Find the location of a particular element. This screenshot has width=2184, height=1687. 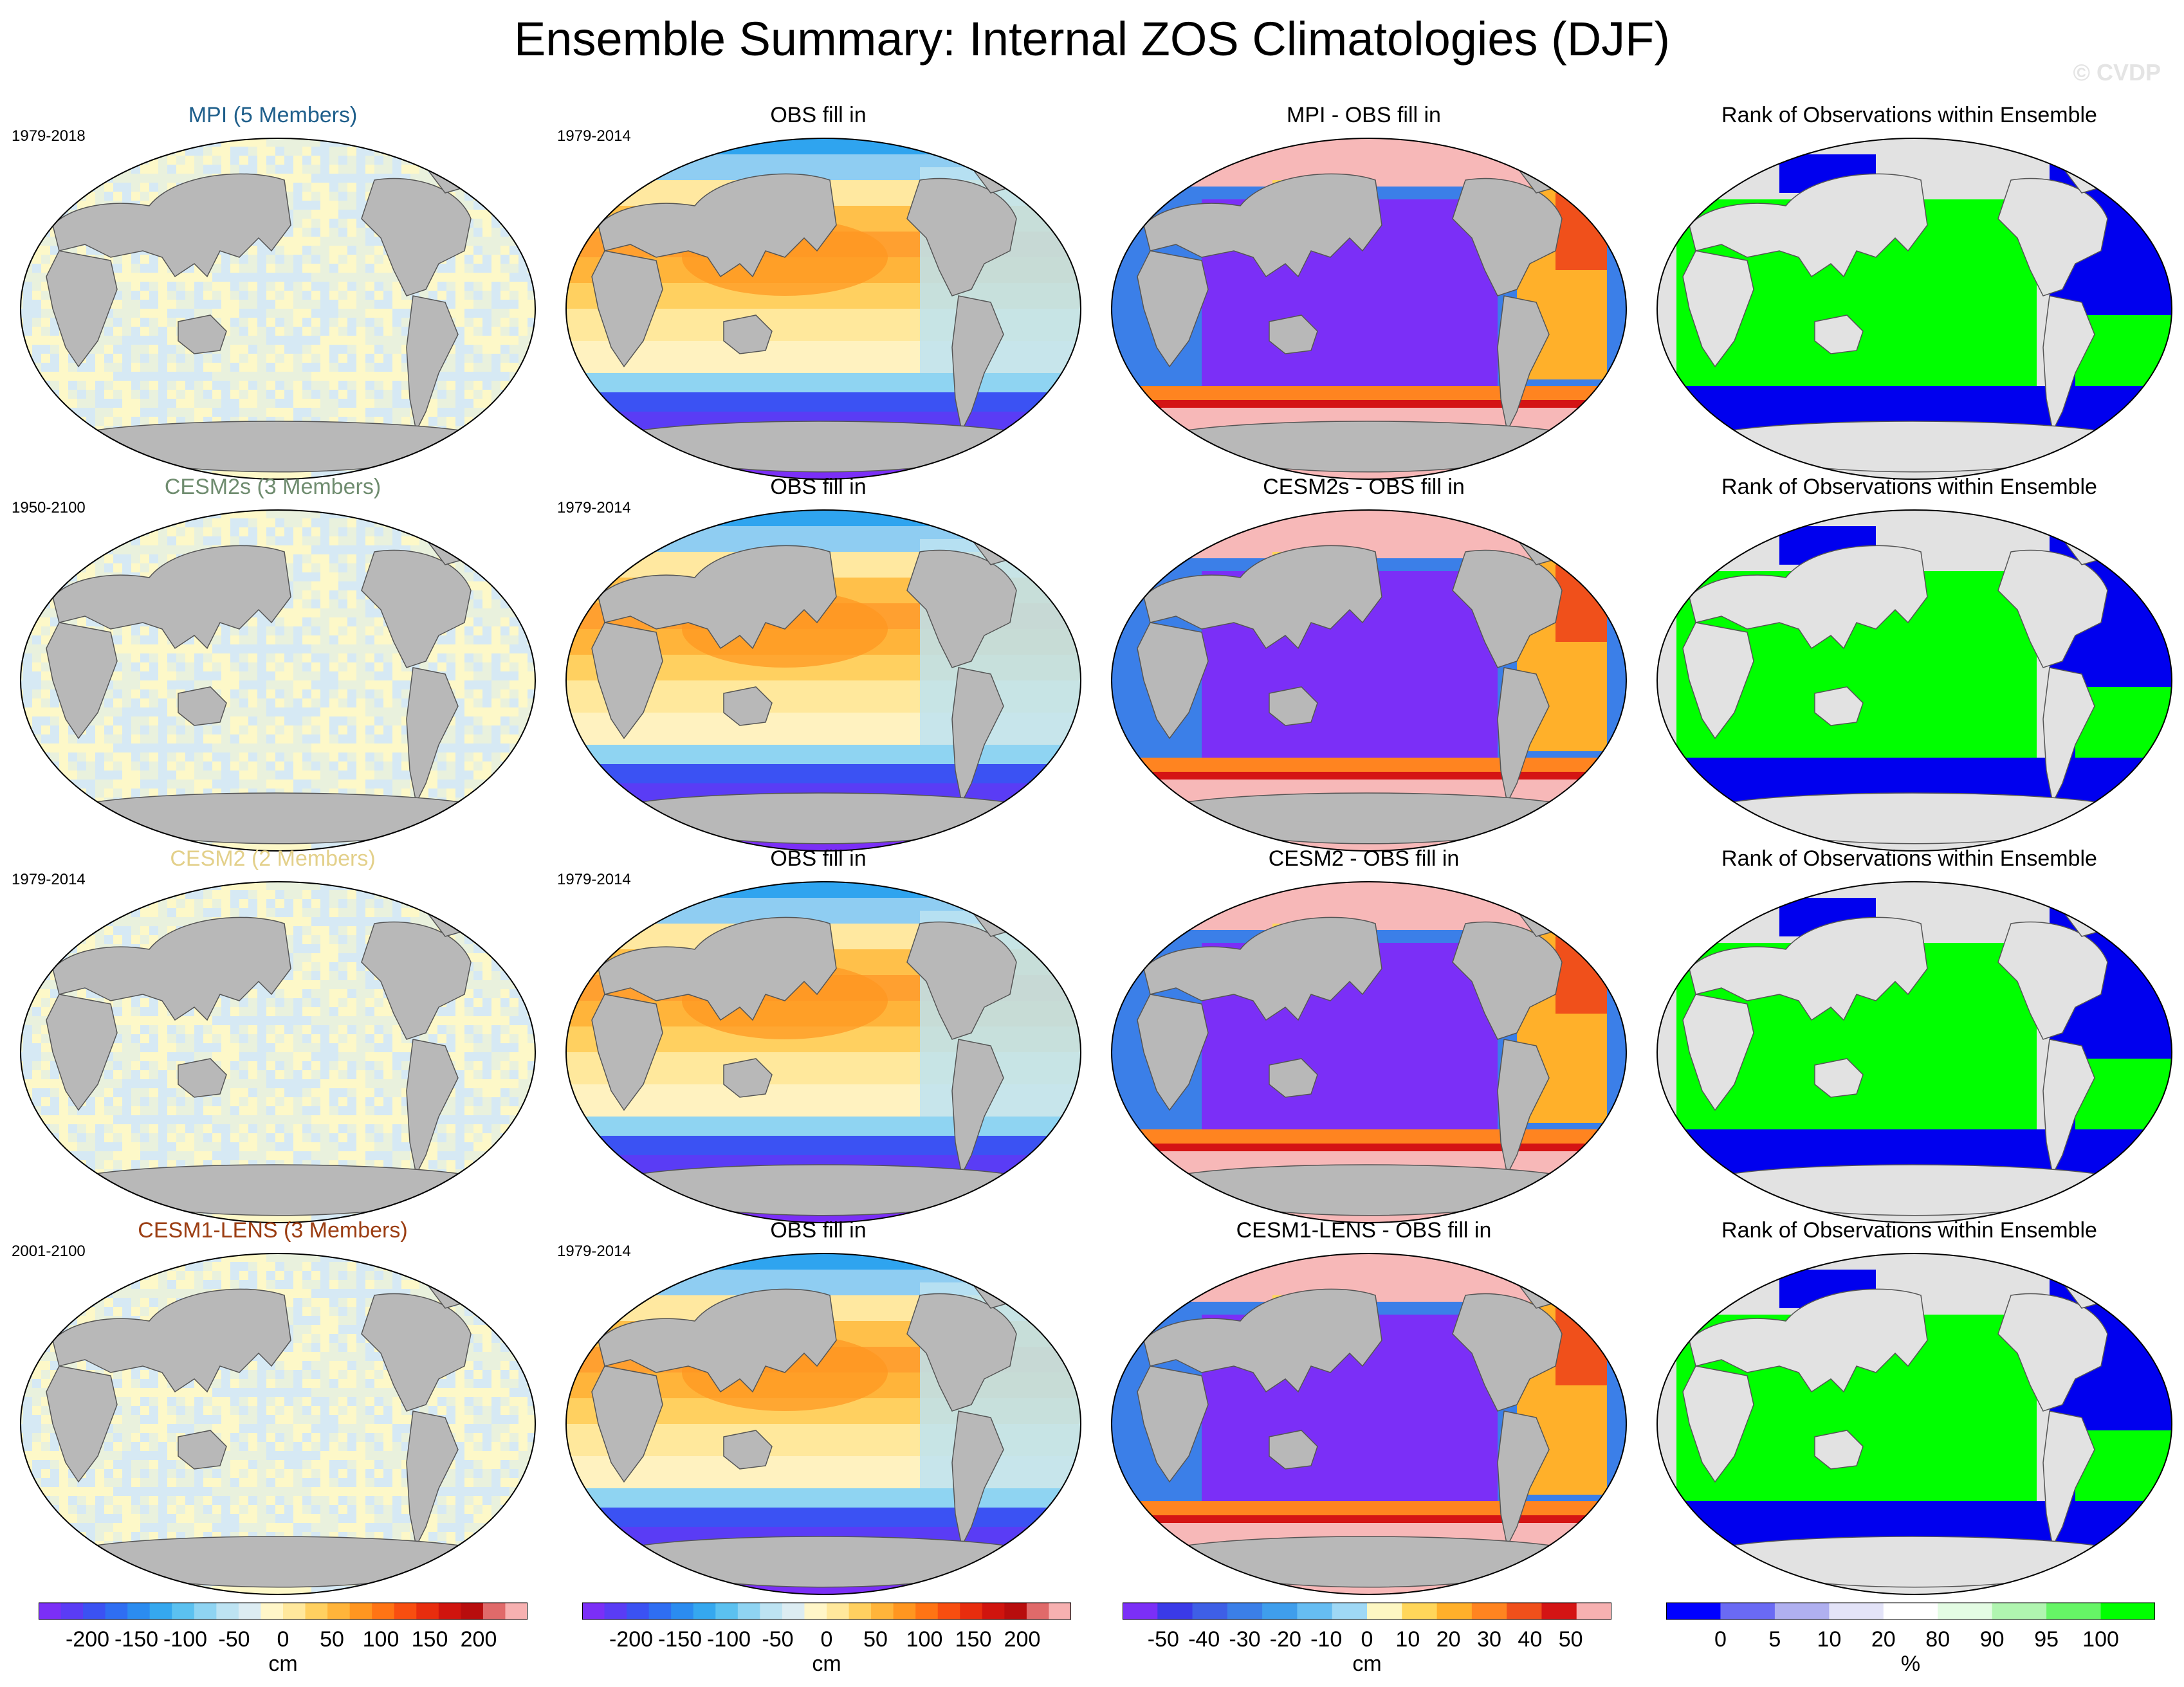

colorbar-tick-label: 40 is located at coordinates (1531, 1639).